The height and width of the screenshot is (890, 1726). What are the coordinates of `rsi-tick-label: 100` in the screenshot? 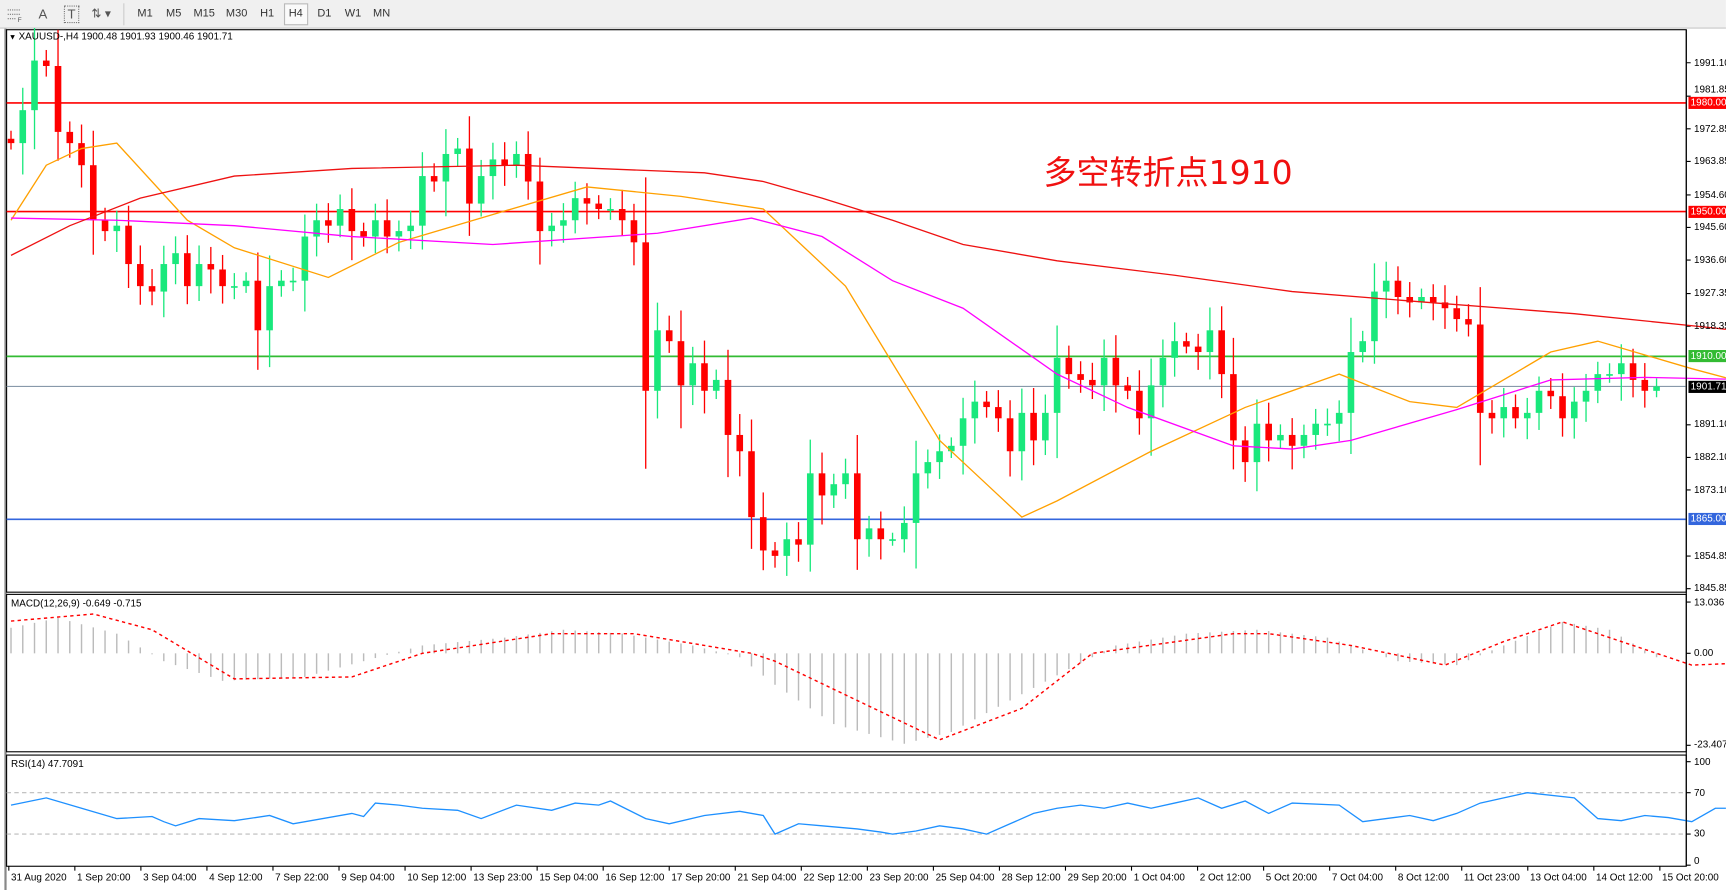 It's located at (1702, 762).